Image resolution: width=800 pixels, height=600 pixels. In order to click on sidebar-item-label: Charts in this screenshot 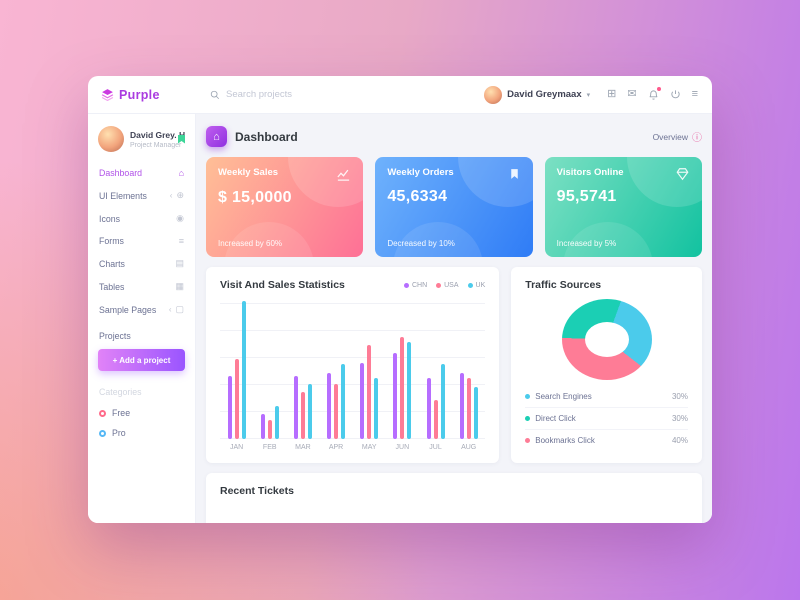, I will do `click(112, 263)`.